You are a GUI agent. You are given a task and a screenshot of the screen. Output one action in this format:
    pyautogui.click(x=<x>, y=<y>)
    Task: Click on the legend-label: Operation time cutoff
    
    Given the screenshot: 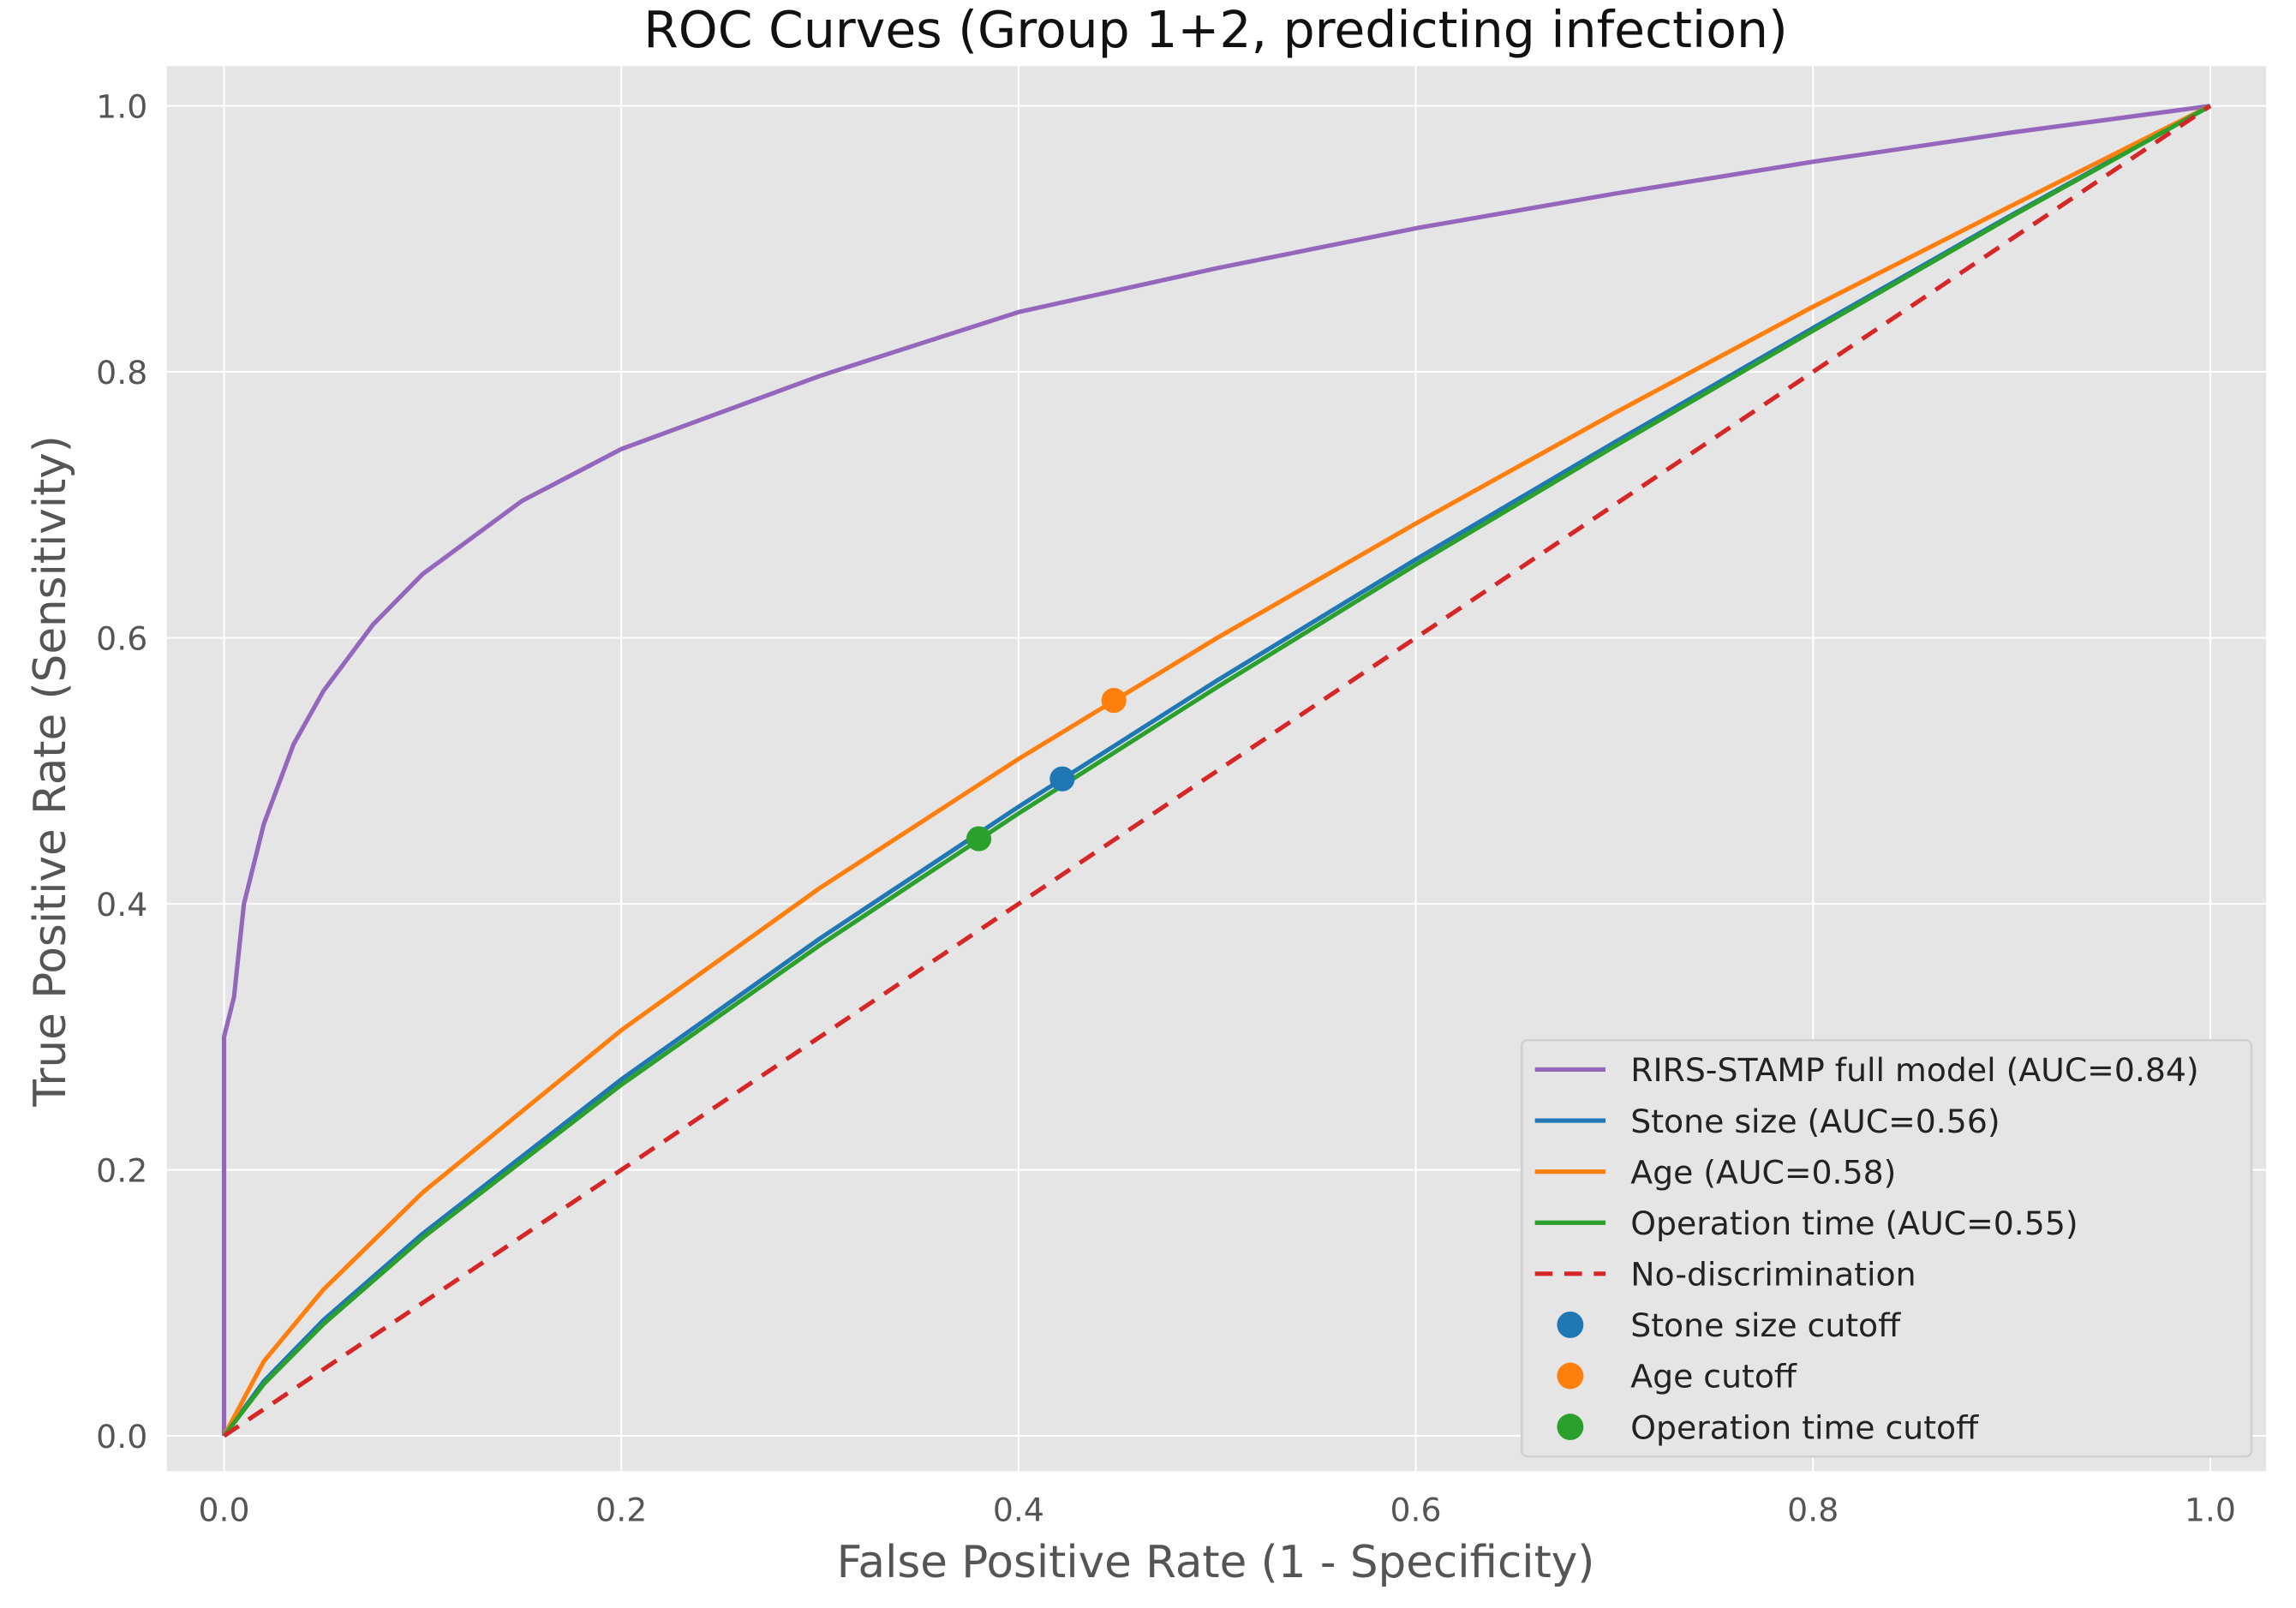 What is the action you would take?
    pyautogui.click(x=1804, y=1427)
    